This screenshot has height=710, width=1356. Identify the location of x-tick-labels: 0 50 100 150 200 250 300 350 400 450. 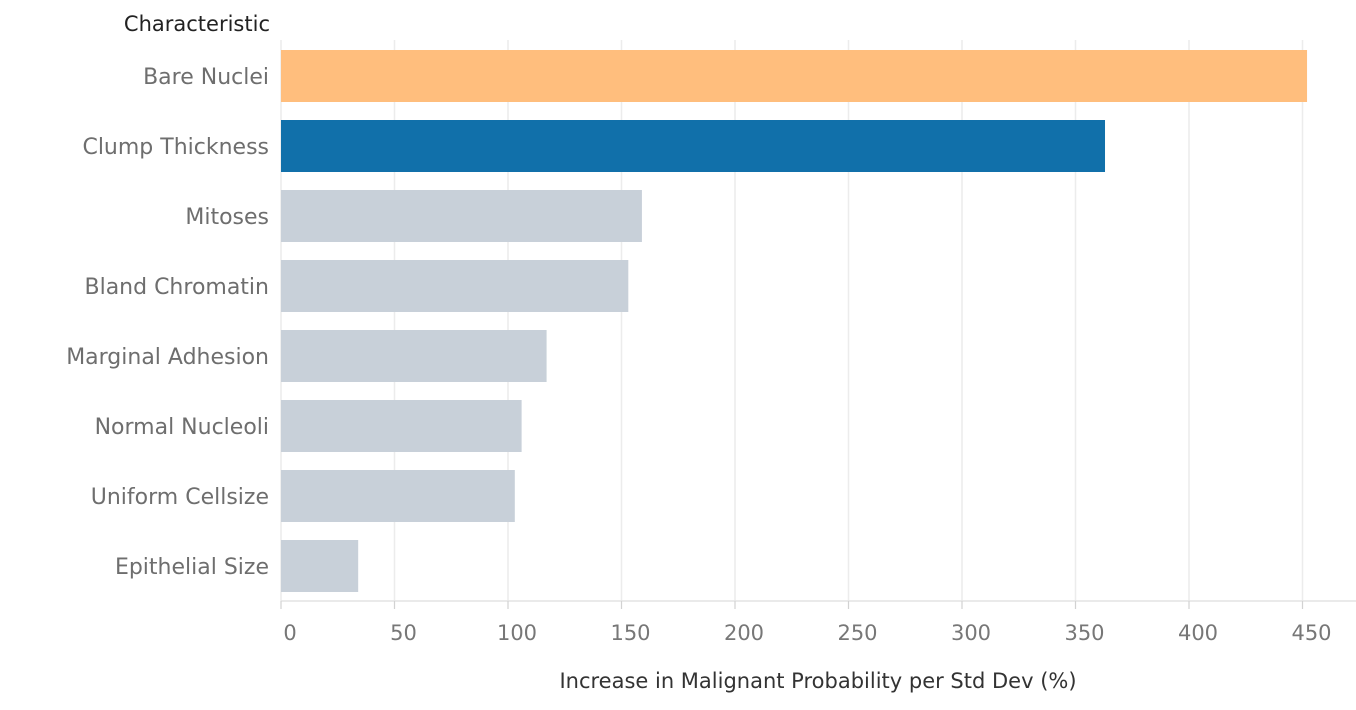
(806, 623).